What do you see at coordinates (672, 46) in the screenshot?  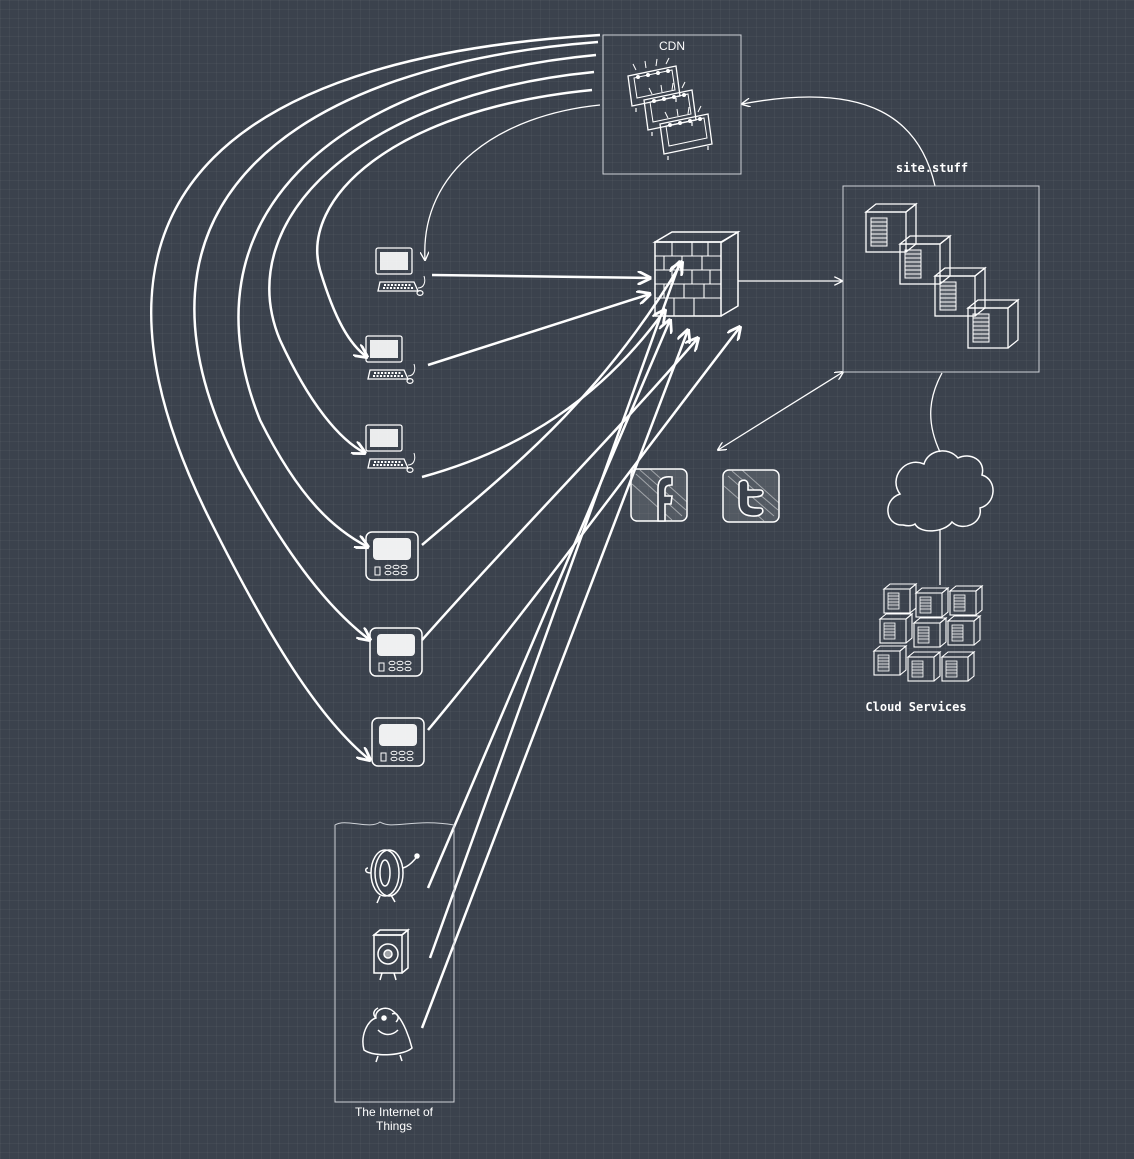 I see `cdn-label: CDN` at bounding box center [672, 46].